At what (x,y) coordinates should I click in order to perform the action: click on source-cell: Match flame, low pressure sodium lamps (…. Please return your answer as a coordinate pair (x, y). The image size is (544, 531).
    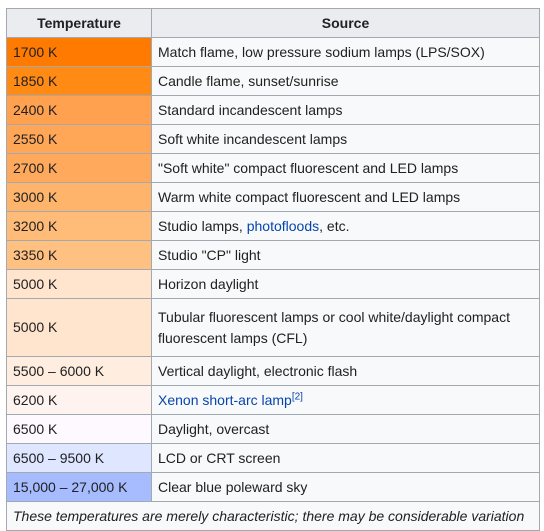
    Looking at the image, I should click on (345, 52).